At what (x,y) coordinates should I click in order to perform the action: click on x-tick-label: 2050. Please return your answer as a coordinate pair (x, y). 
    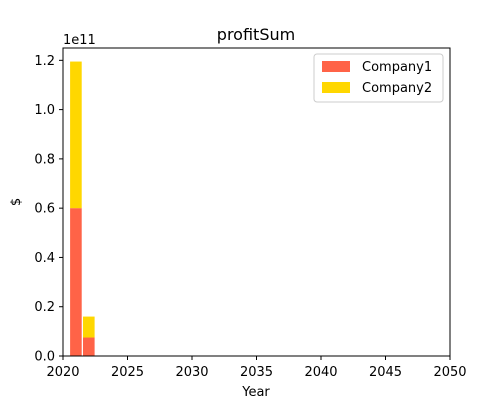
    Looking at the image, I should click on (449, 372).